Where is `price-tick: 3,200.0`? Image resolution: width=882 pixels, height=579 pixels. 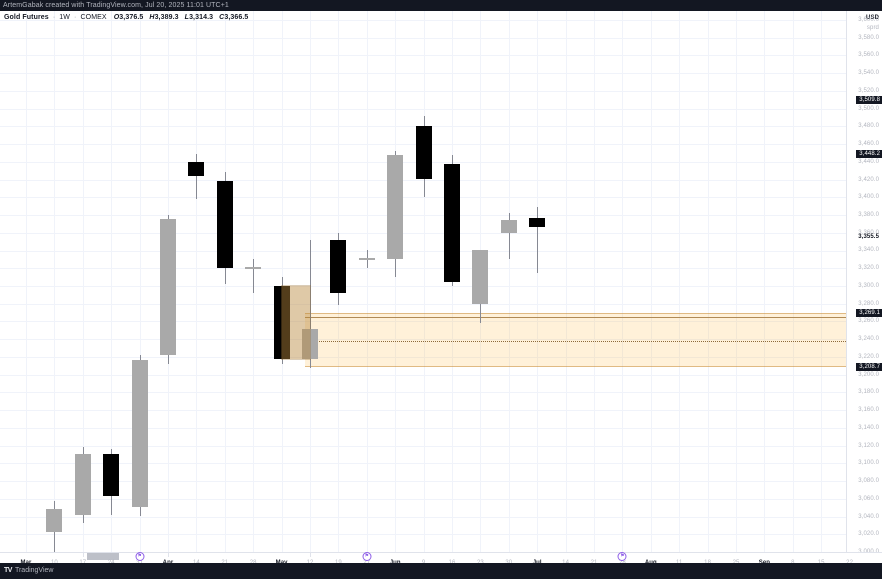 price-tick: 3,200.0 is located at coordinates (868, 374).